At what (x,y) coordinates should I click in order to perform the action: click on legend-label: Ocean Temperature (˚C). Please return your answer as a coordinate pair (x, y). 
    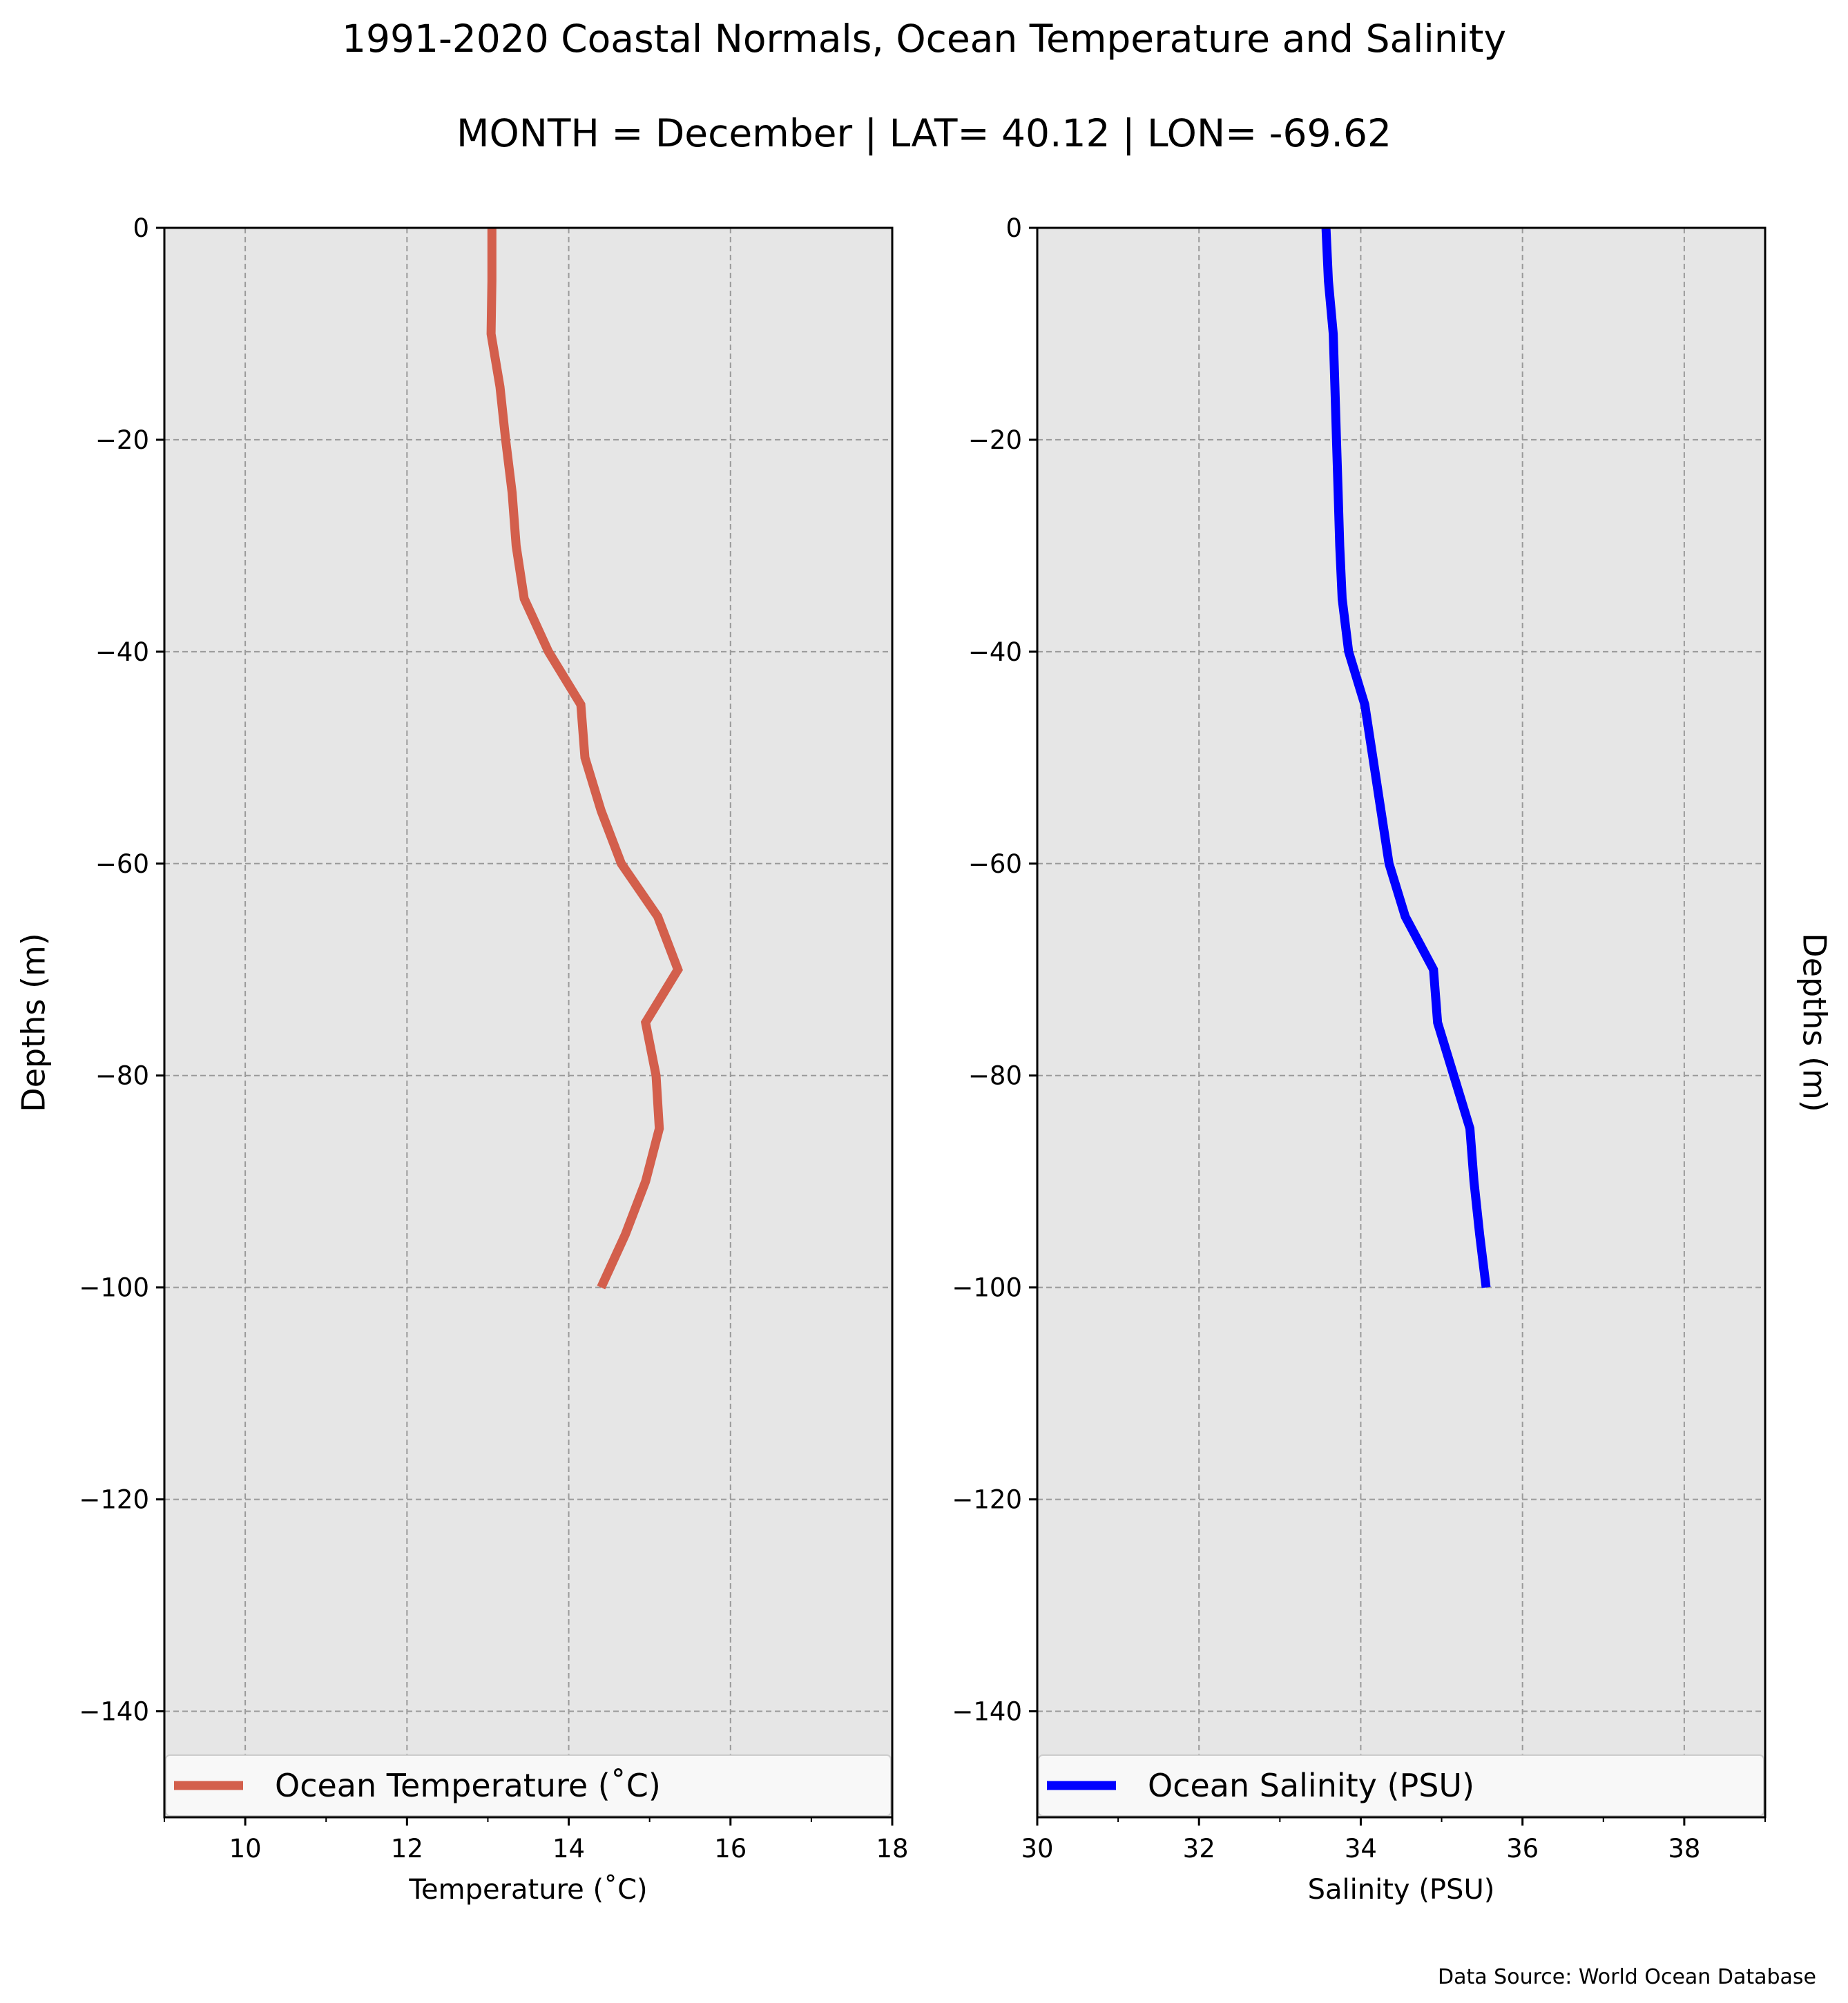
    Looking at the image, I should click on (468, 1785).